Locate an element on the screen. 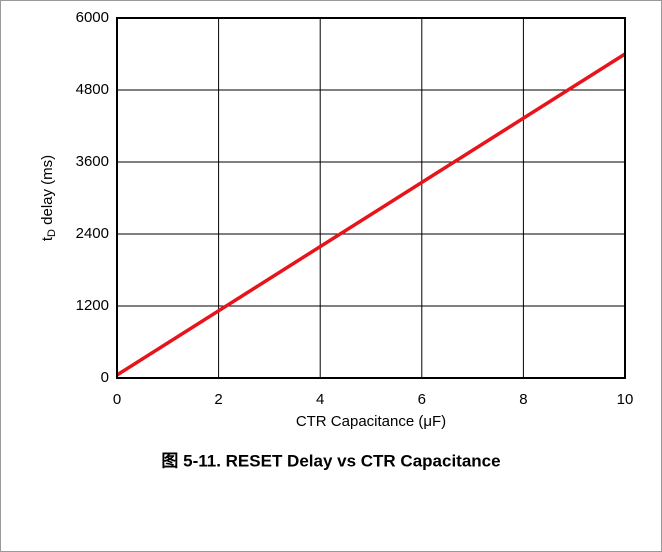 The image size is (662, 552). y-tick-label: 0 is located at coordinates (105, 377).